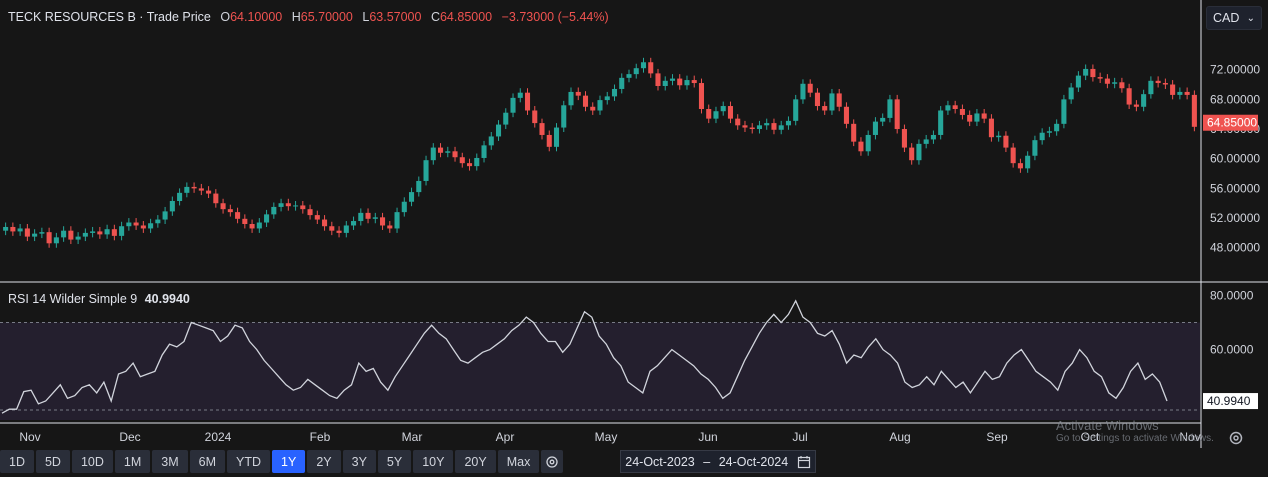 Image resolution: width=1268 pixels, height=477 pixels. What do you see at coordinates (249, 461) in the screenshot?
I see `range-button-ytd: YTD` at bounding box center [249, 461].